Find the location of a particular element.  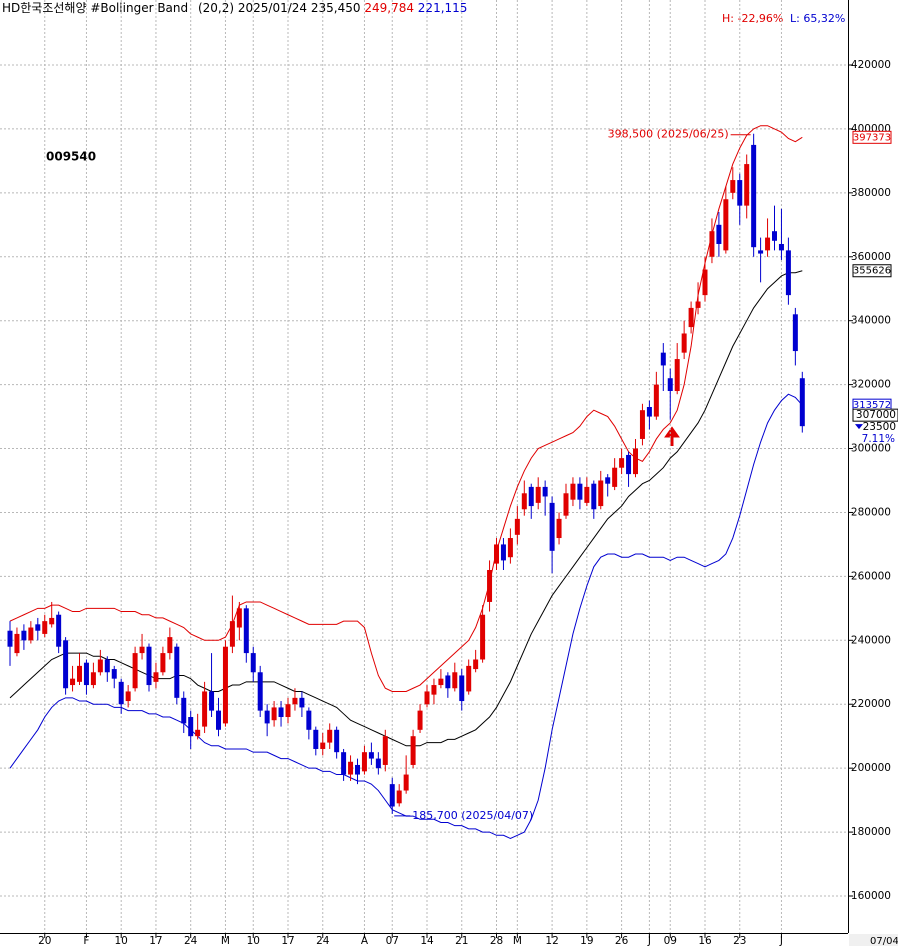

x-tick-label: A is located at coordinates (365, 940).